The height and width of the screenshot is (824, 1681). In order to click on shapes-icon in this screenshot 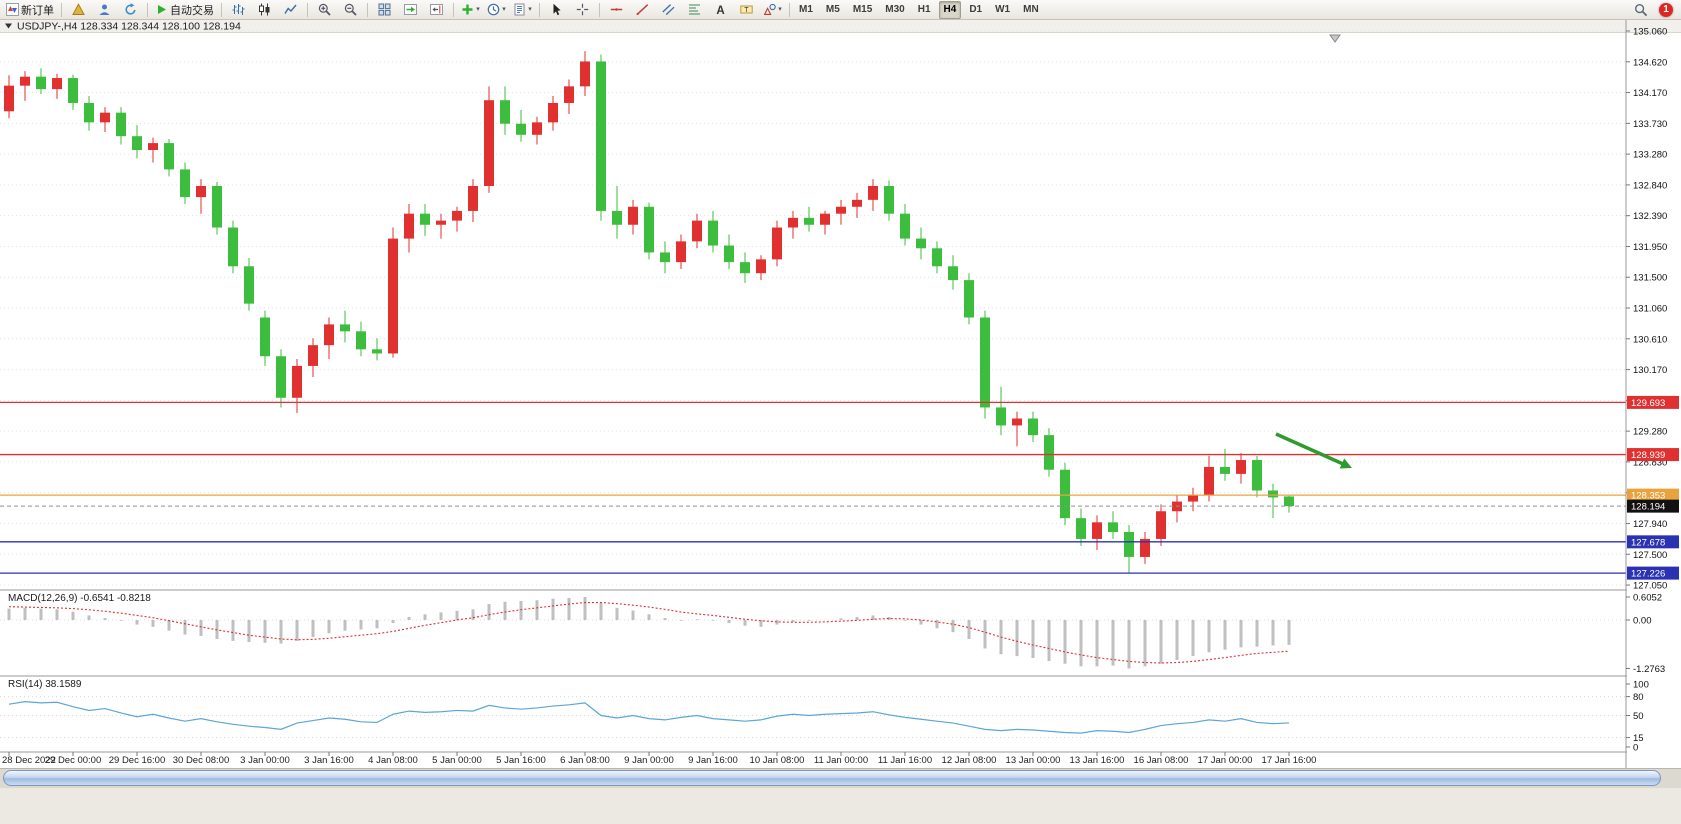, I will do `click(769, 9)`.